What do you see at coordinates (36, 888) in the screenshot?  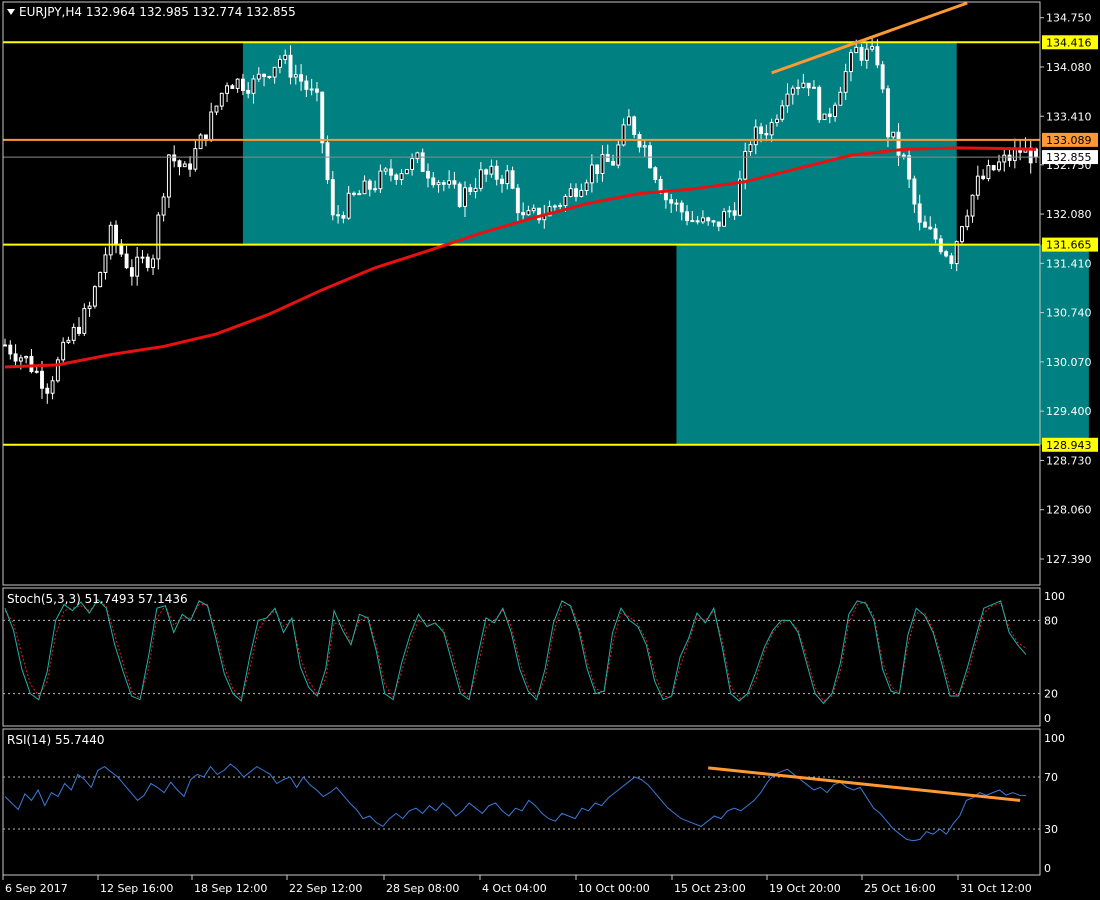 I see `time-tick-label: 6 Sep 2017` at bounding box center [36, 888].